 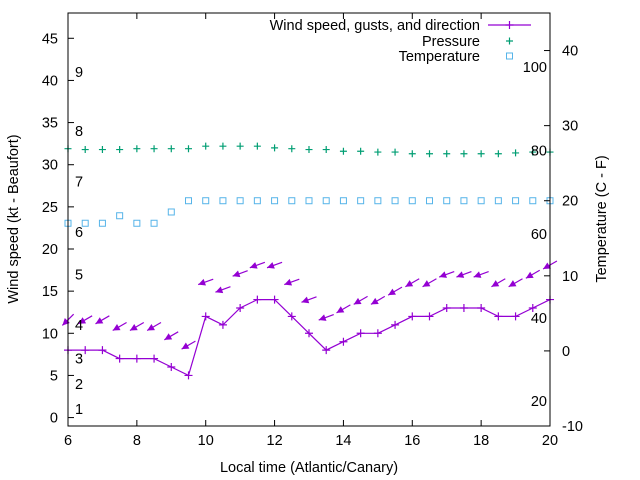 What do you see at coordinates (50, 292) in the screenshot?
I see `y-tick-label: 15` at bounding box center [50, 292].